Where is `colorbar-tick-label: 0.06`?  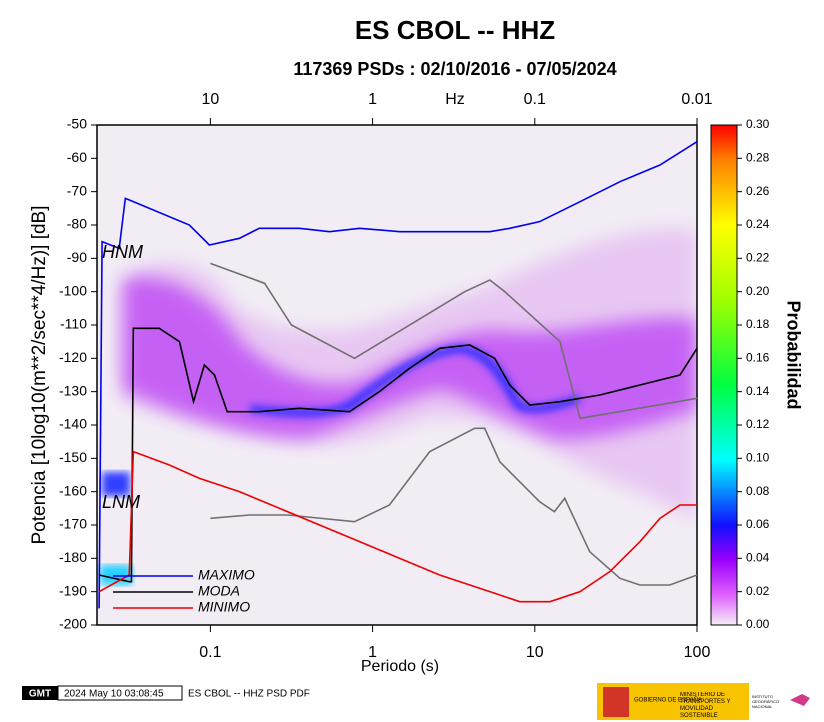 colorbar-tick-label: 0.06 is located at coordinates (758, 524).